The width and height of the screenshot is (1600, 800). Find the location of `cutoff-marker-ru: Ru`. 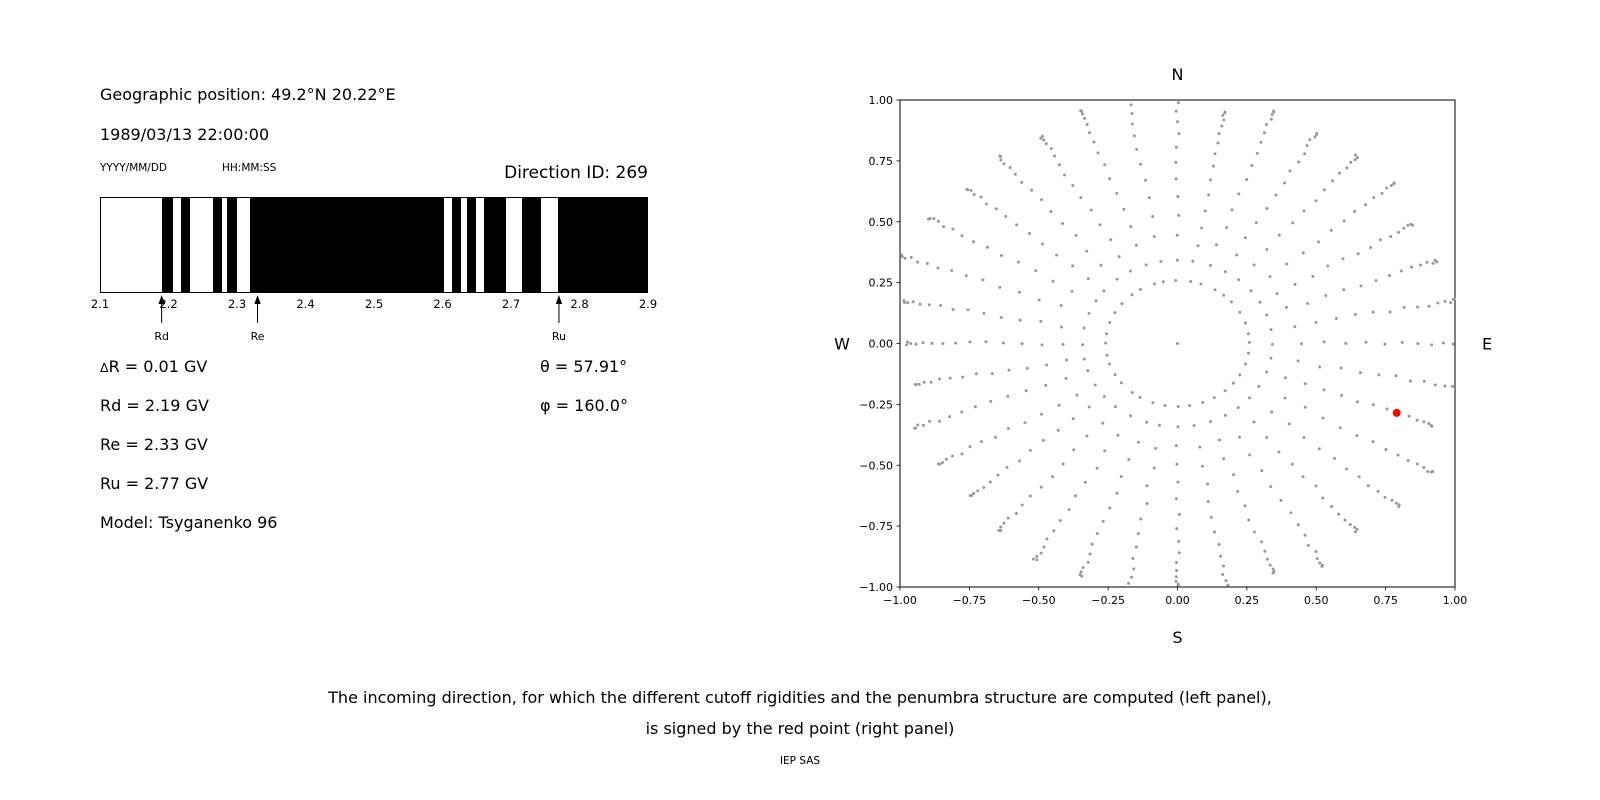

cutoff-marker-ru: Ru is located at coordinates (559, 319).